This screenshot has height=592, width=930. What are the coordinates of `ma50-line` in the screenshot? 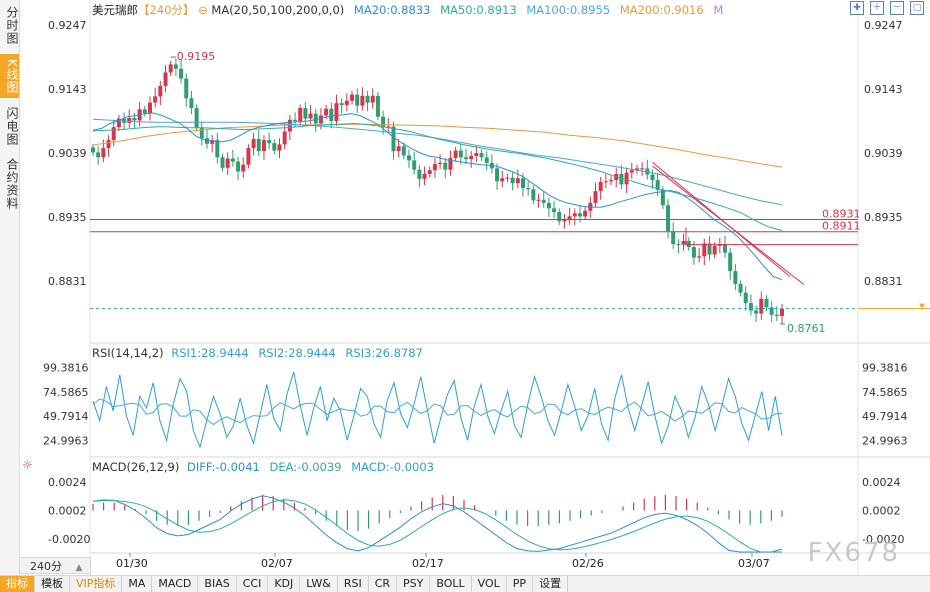 It's located at (437, 176).